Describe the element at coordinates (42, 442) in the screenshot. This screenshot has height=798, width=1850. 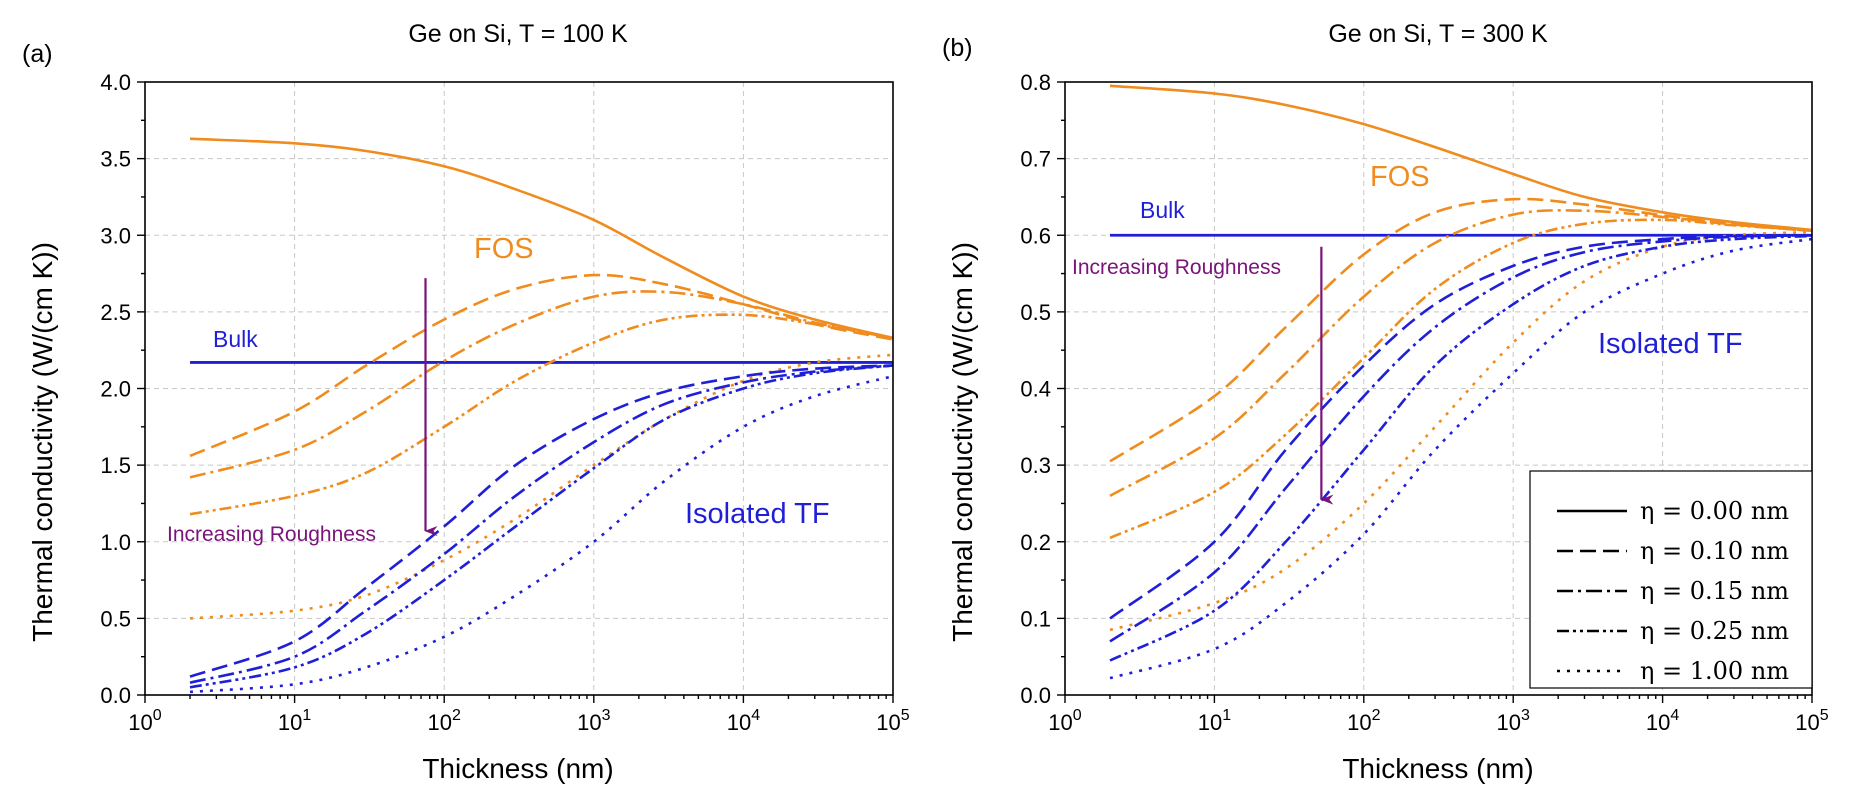
I see `panel-a-y-axis-title: Thermal conductivity (W/(cm K))` at that location.